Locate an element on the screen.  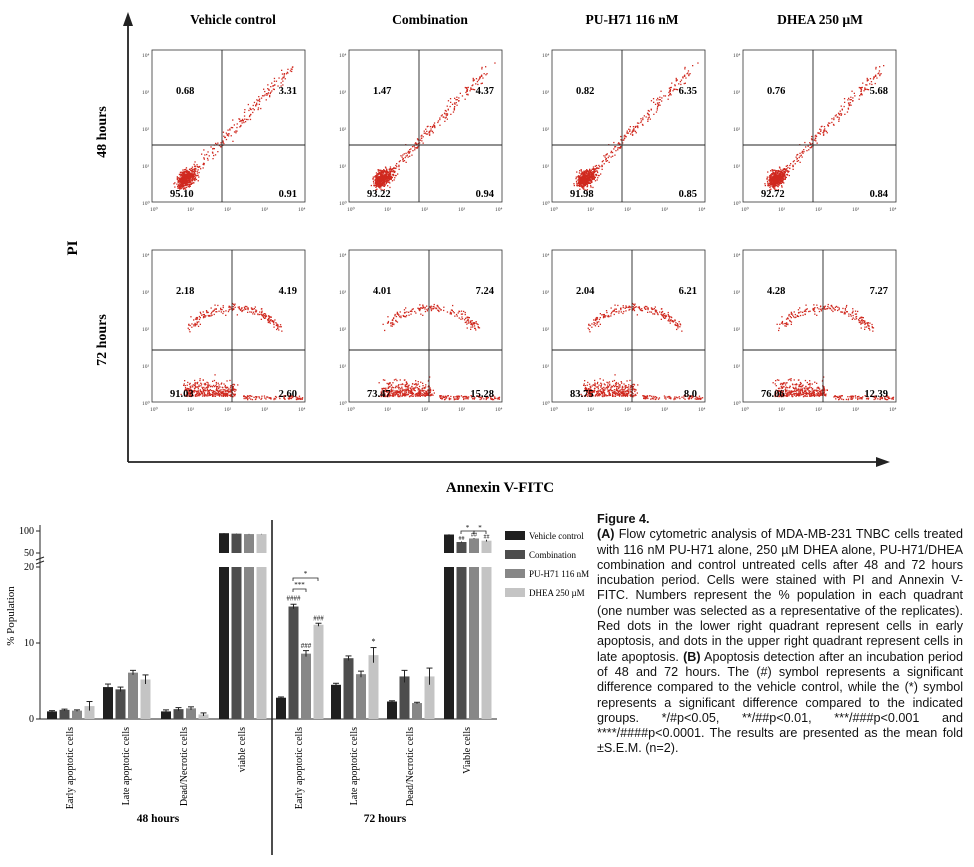
x-tick-label: 10¹ is located at coordinates (782, 210).